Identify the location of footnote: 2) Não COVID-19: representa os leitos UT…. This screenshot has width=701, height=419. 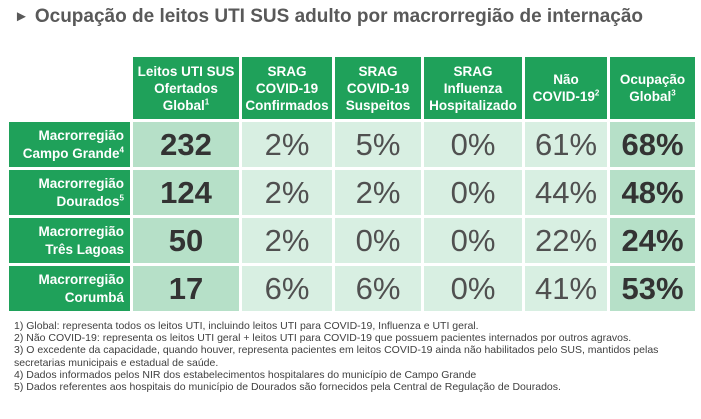
(323, 338).